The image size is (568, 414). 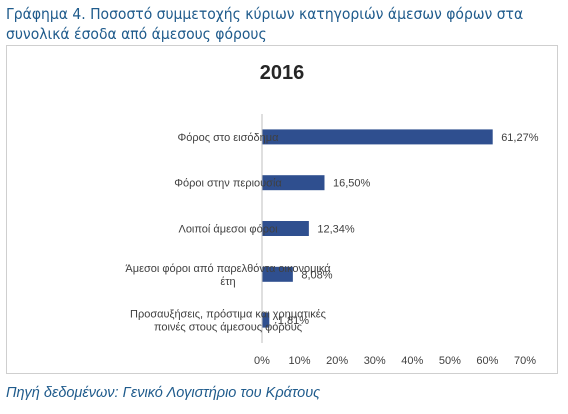 I want to click on category-label: Φόροι στην περιουσία, so click(x=228, y=184).